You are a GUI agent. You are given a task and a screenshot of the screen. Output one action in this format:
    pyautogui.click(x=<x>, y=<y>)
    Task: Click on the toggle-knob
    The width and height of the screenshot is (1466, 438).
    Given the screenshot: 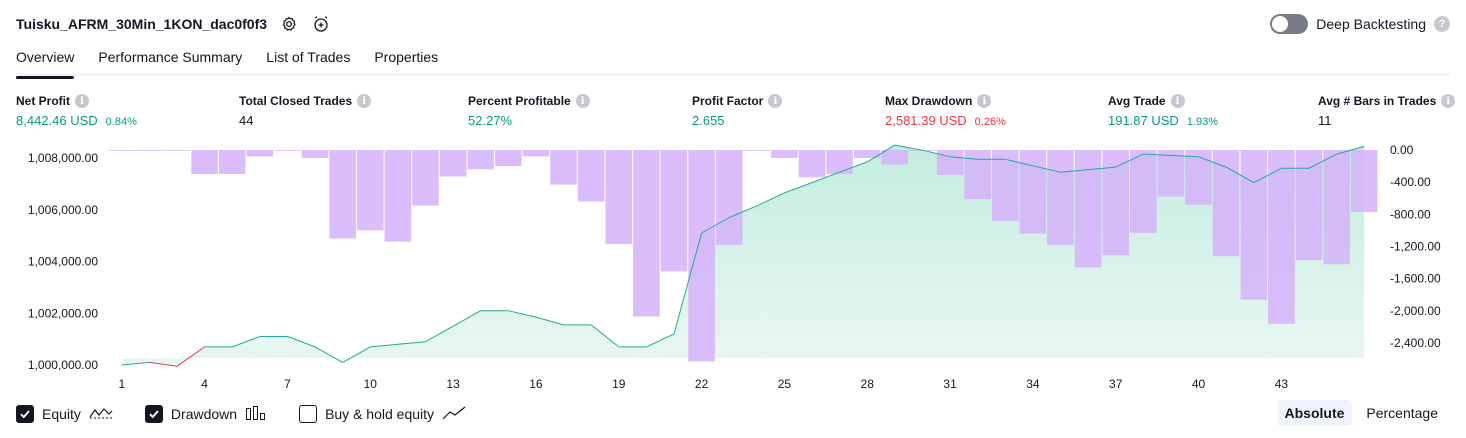 What is the action you would take?
    pyautogui.click(x=1280, y=24)
    